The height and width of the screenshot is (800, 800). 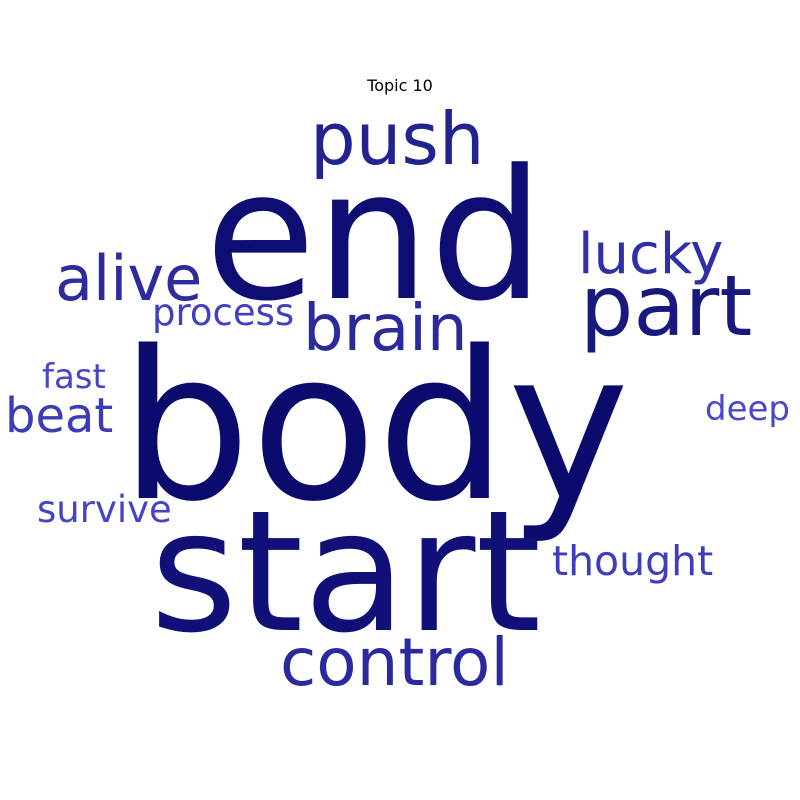 I want to click on word-lucky: lucky, so click(x=650, y=254).